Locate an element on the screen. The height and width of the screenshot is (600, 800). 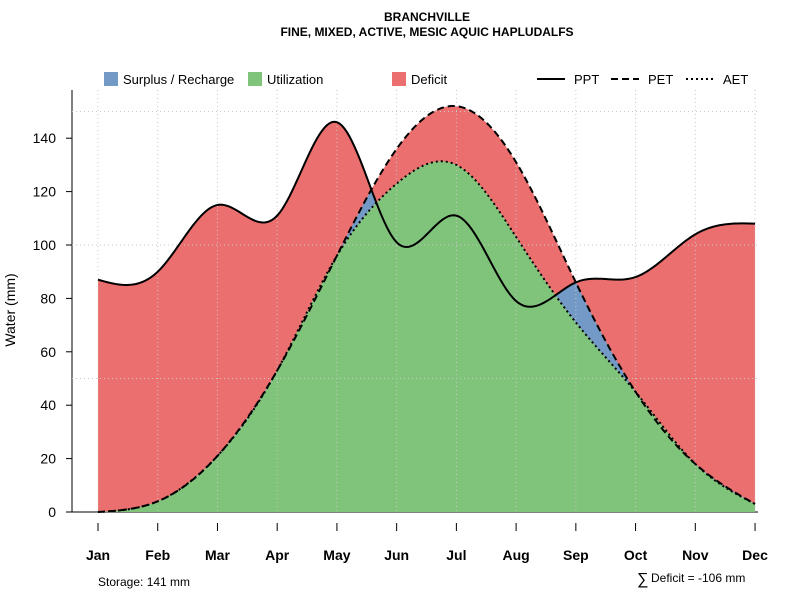
x-tick-label: May is located at coordinates (336, 555).